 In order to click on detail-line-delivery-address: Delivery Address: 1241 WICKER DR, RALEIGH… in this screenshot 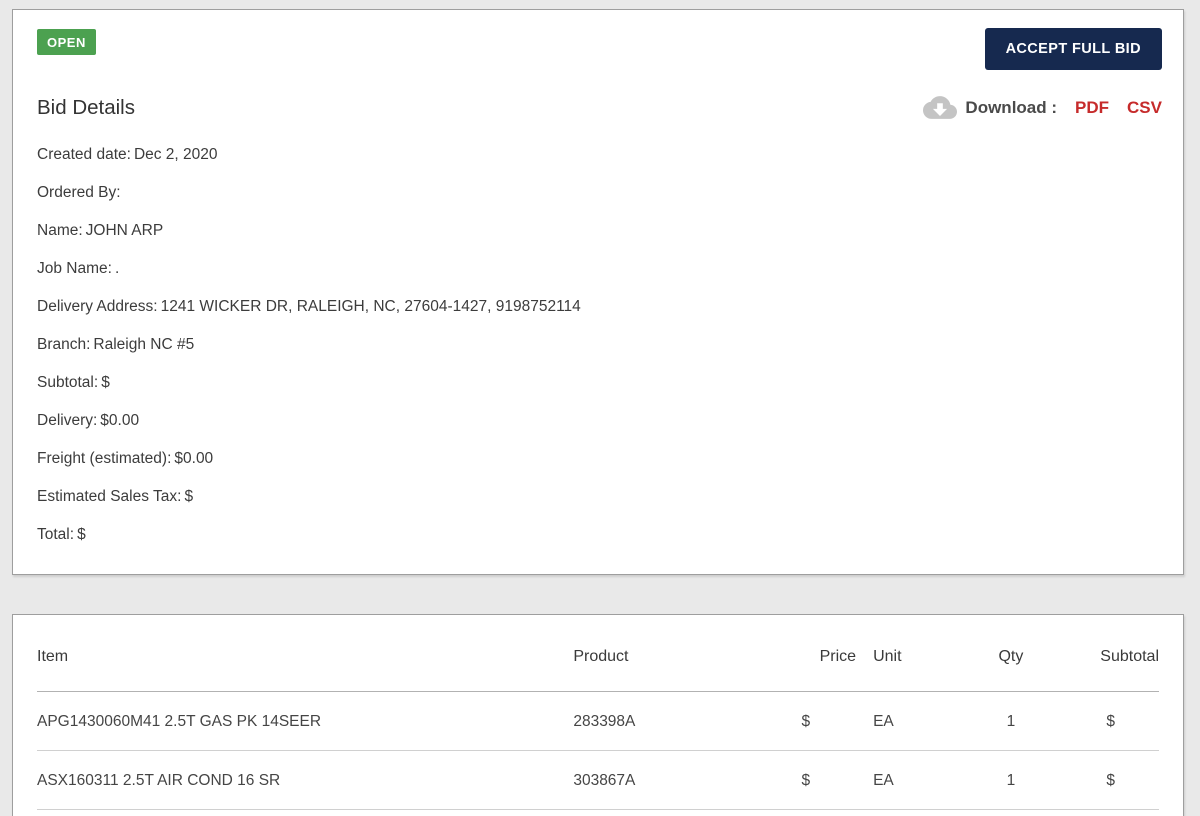, I will do `click(599, 307)`.